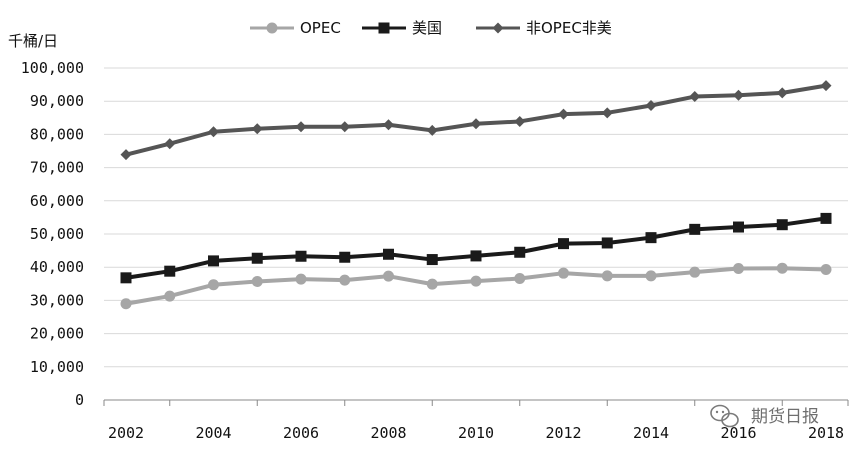 The width and height of the screenshot is (866, 453). I want to click on y-tick-label: 0, so click(79, 400).